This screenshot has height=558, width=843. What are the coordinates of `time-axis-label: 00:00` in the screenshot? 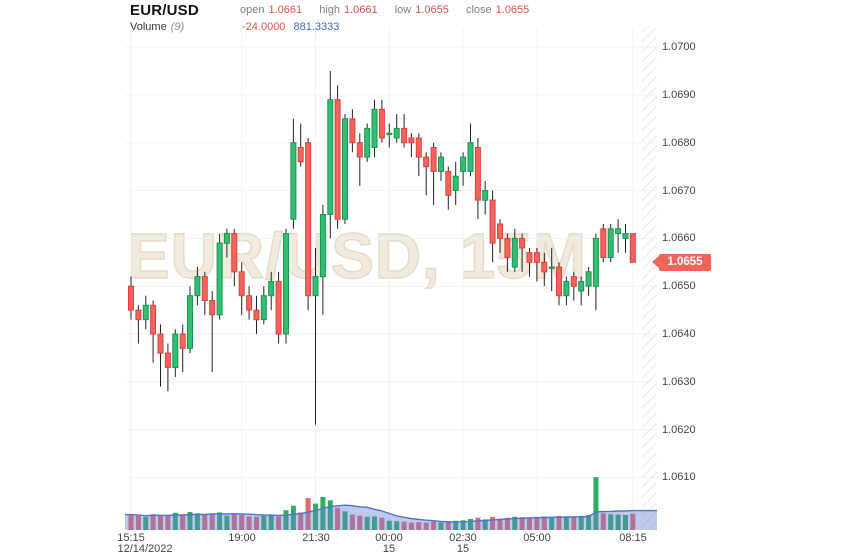 It's located at (389, 538).